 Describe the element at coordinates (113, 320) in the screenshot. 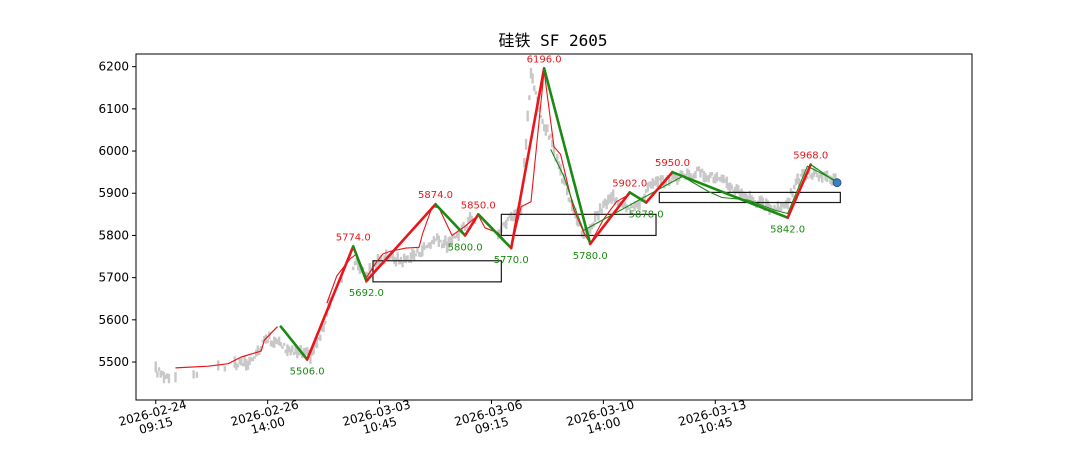

I see `y-tick-label: 5600` at that location.